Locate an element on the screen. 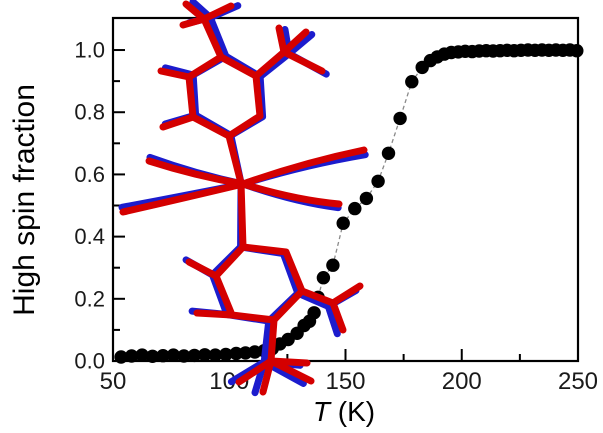 This screenshot has height=433, width=603. x-tick-label: 50 is located at coordinates (113, 381).